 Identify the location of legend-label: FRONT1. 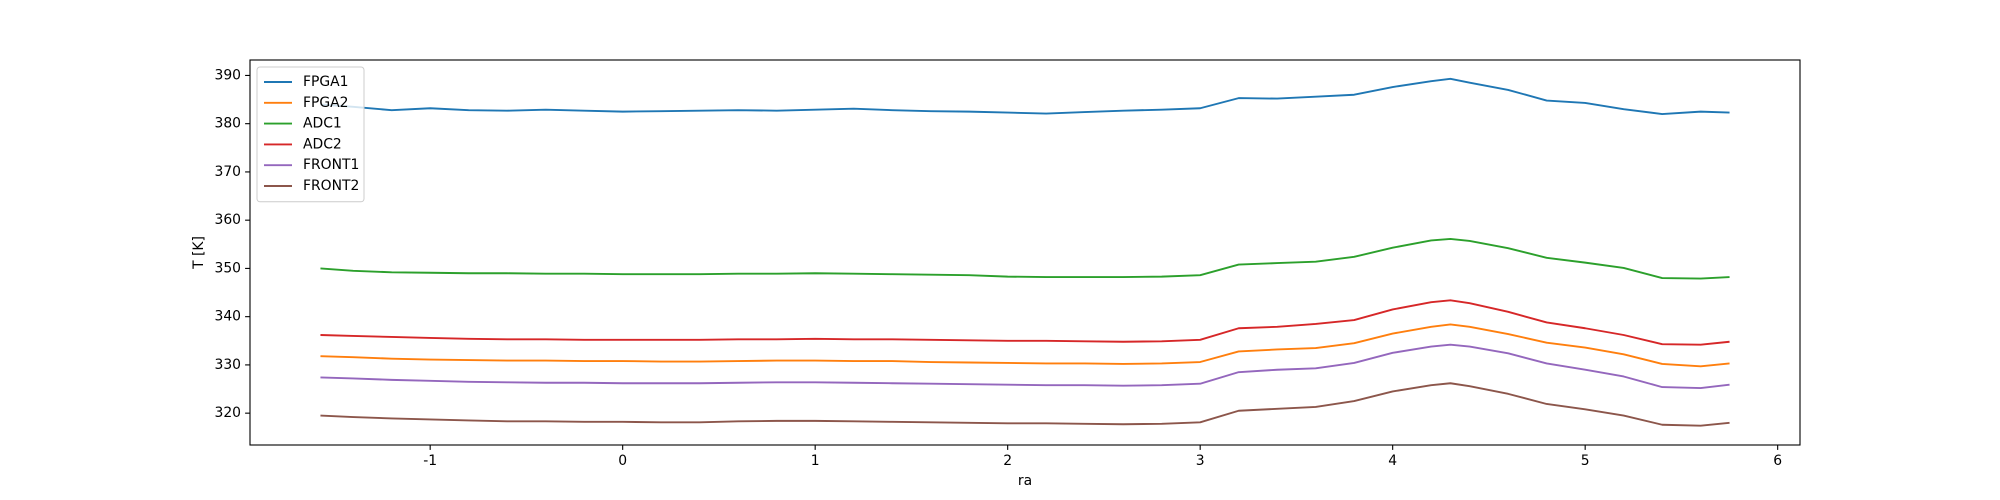
(331, 165).